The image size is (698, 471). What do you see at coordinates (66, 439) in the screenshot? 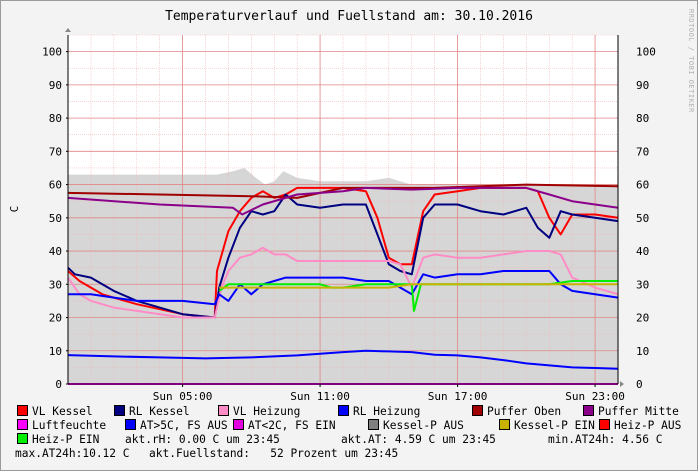
I see `legend-label: Heiz-P EIN` at bounding box center [66, 439].